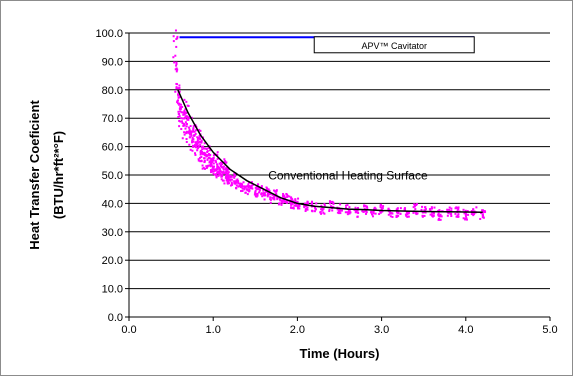  Describe the element at coordinates (112, 261) in the screenshot. I see `y-tick-label: 20.0` at that location.